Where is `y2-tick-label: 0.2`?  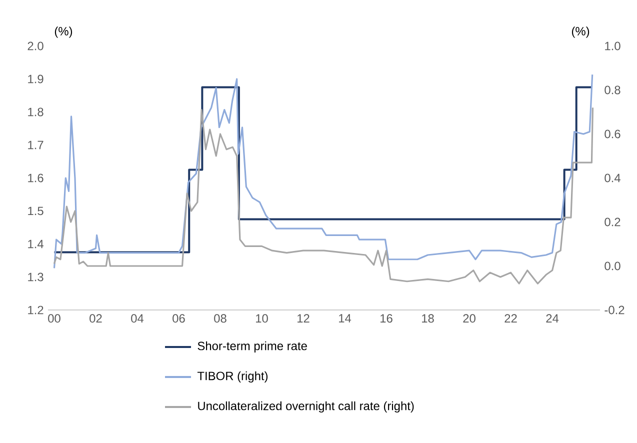
y2-tick-label: 0.2 is located at coordinates (612, 222).